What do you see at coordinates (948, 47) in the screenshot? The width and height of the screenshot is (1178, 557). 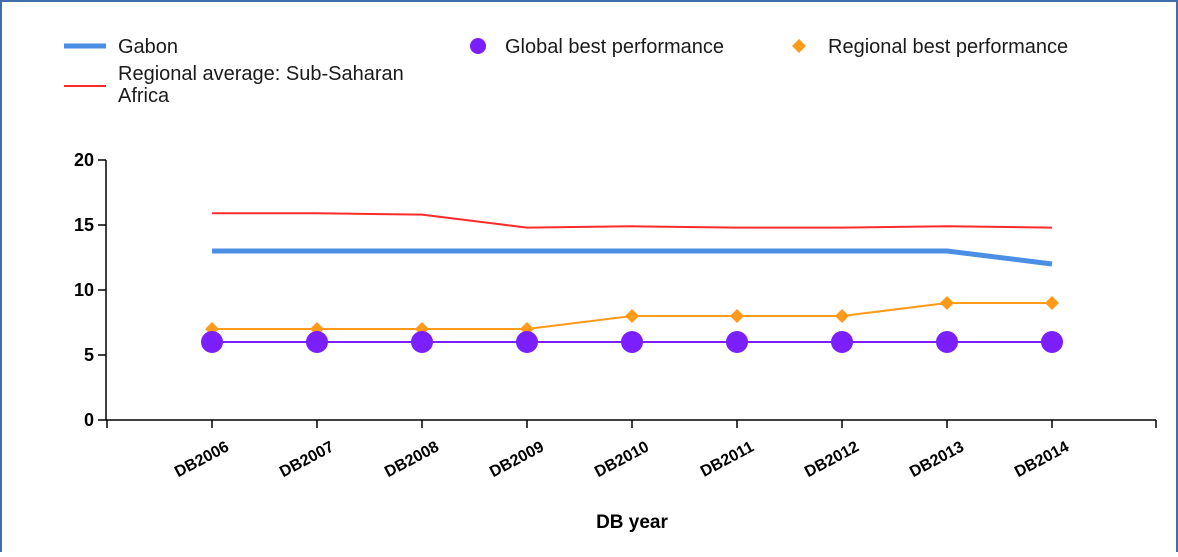 I see `legend-label-regional-best: Regional best performance` at bounding box center [948, 47].